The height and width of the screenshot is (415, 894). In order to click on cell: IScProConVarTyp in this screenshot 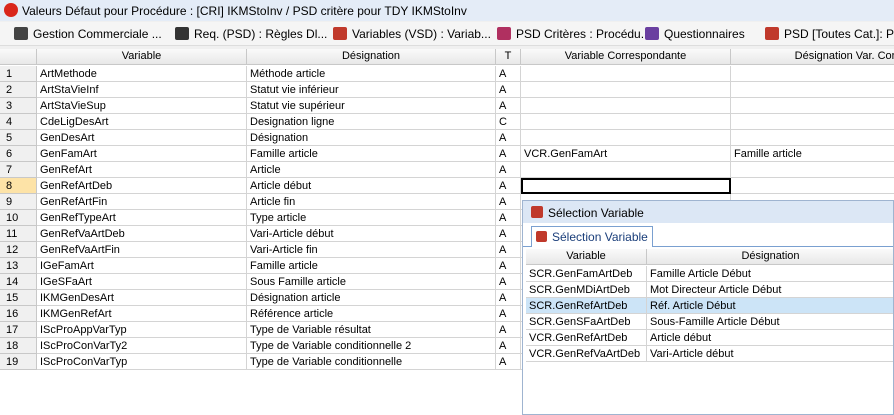, I will do `click(142, 362)`.